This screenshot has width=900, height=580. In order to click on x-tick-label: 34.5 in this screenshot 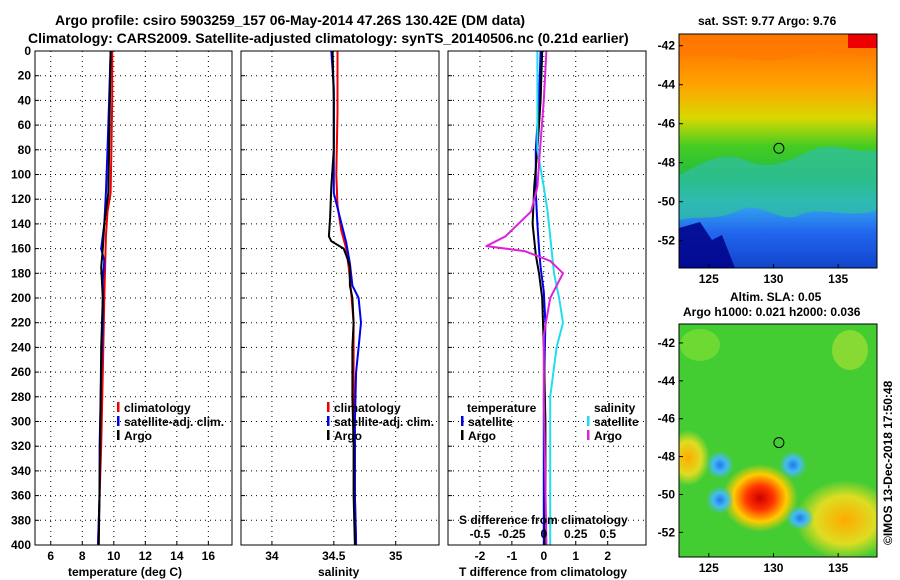, I will do `click(334, 556)`.